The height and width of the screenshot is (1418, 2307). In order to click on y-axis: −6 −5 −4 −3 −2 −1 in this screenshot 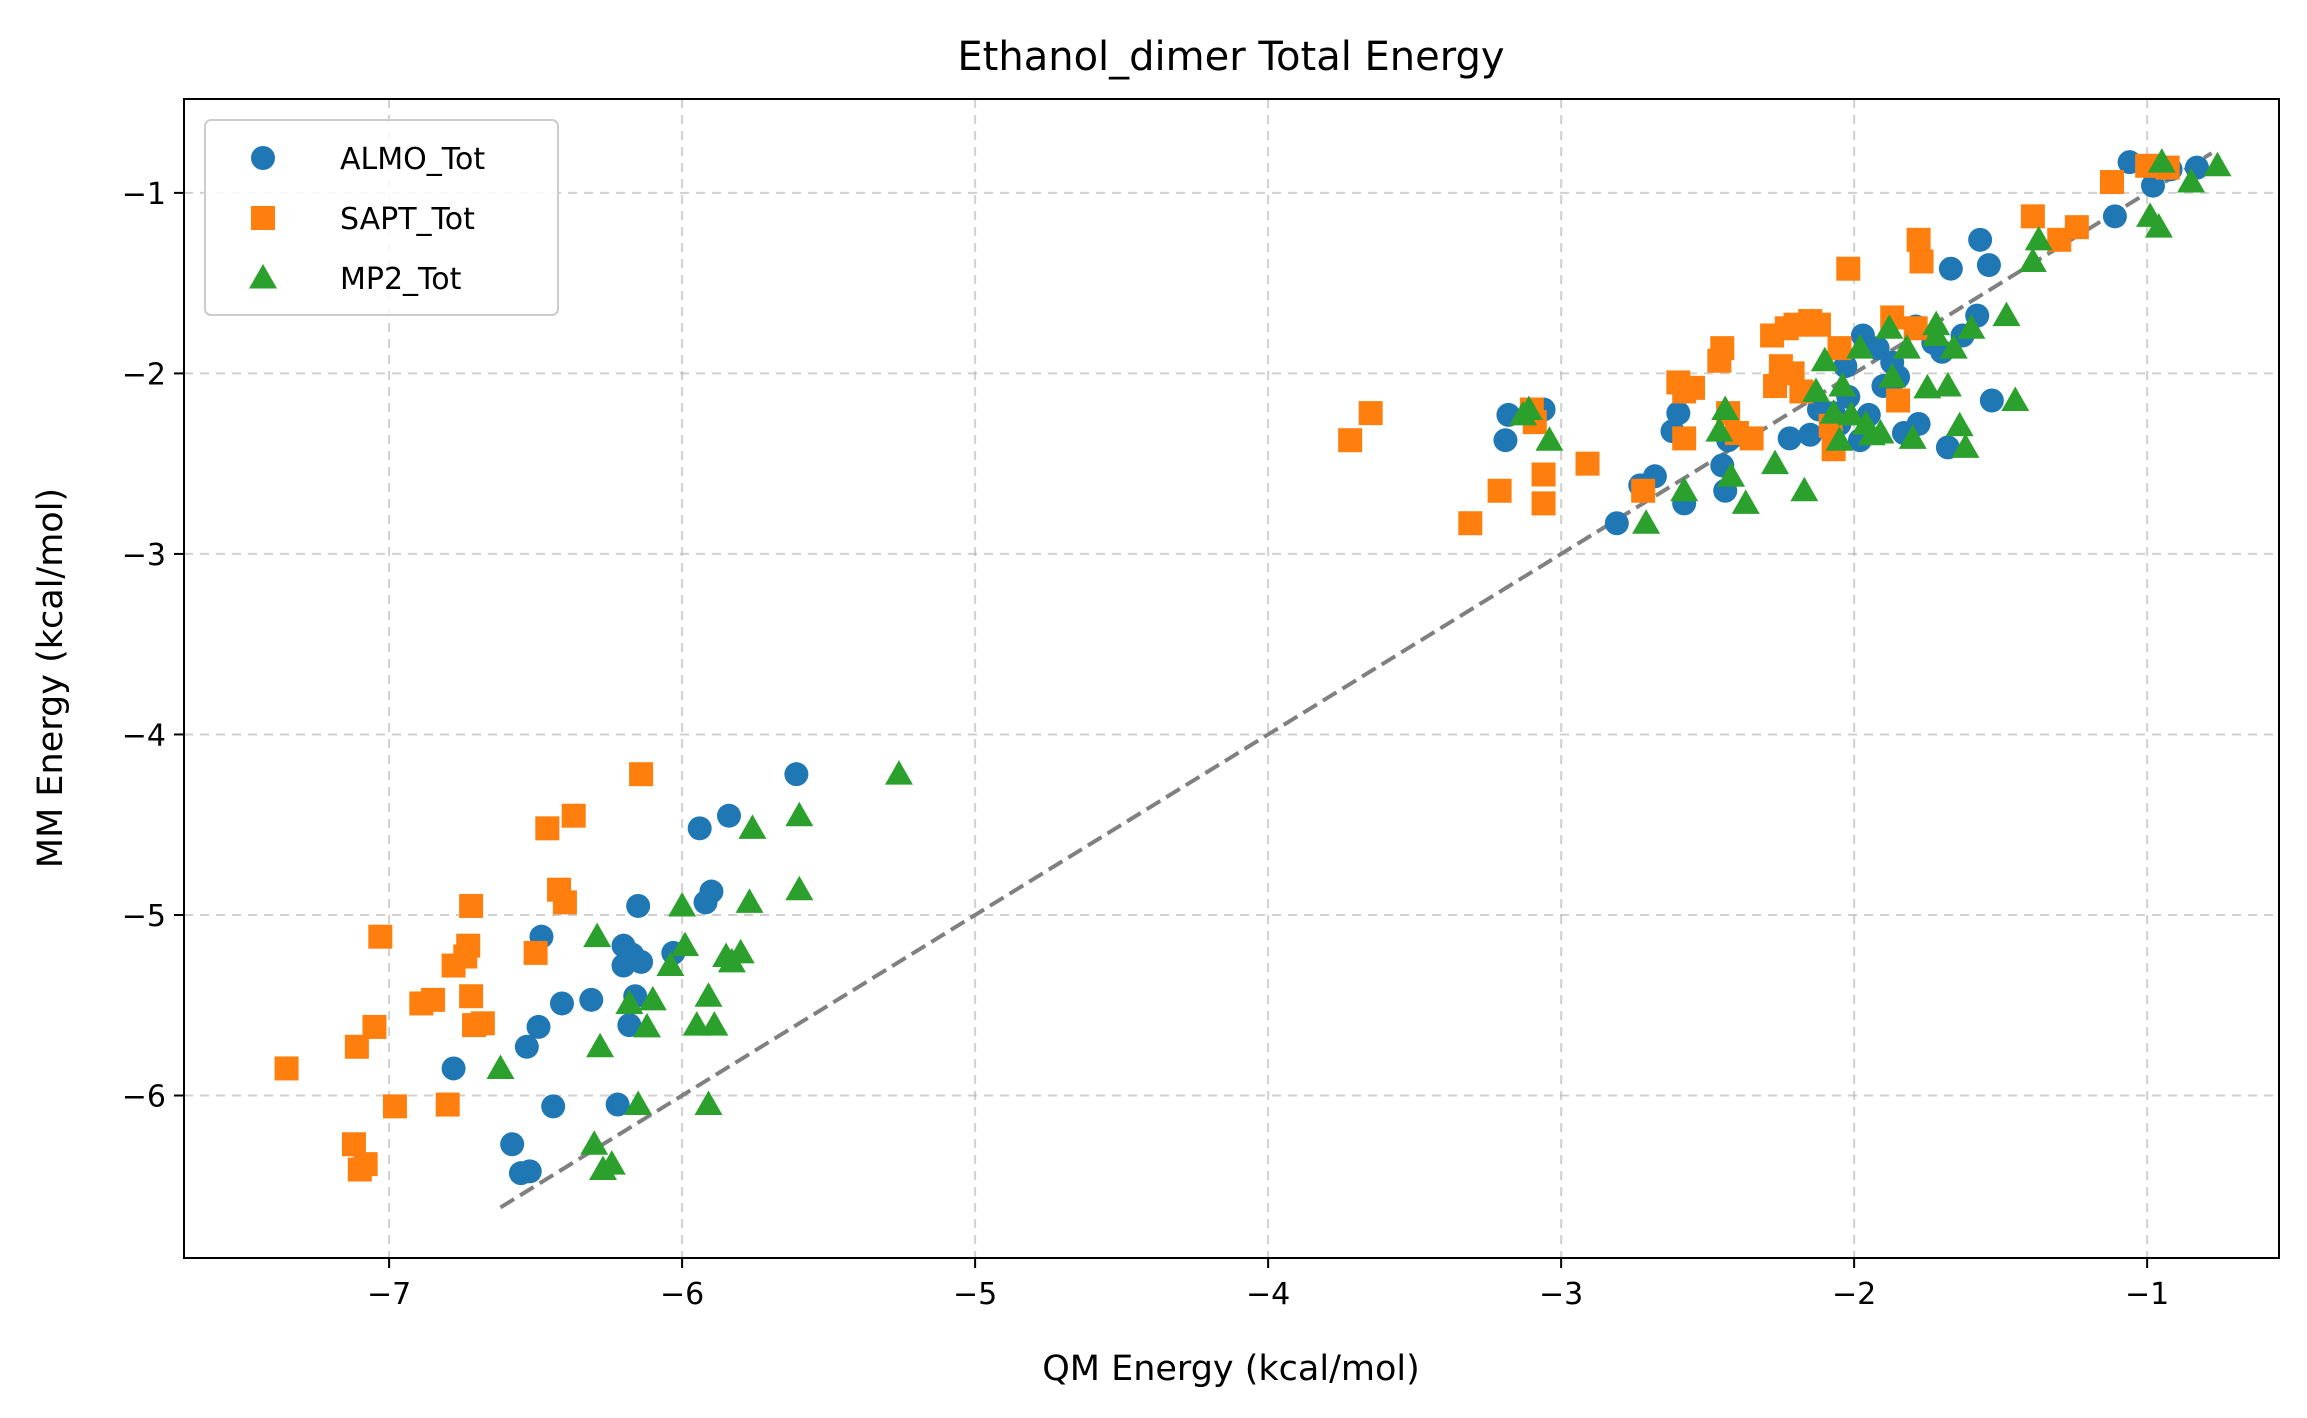, I will do `click(153, 646)`.